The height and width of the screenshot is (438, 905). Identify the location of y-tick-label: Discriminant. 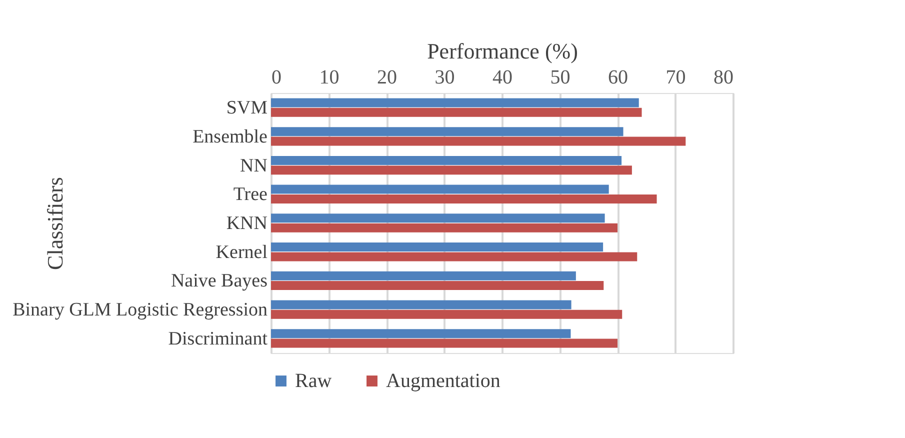
(218, 339).